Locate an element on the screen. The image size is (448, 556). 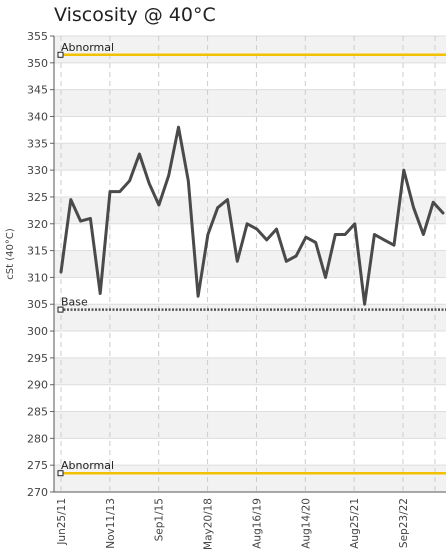
y-tick-label: 355 is located at coordinates (37, 36).